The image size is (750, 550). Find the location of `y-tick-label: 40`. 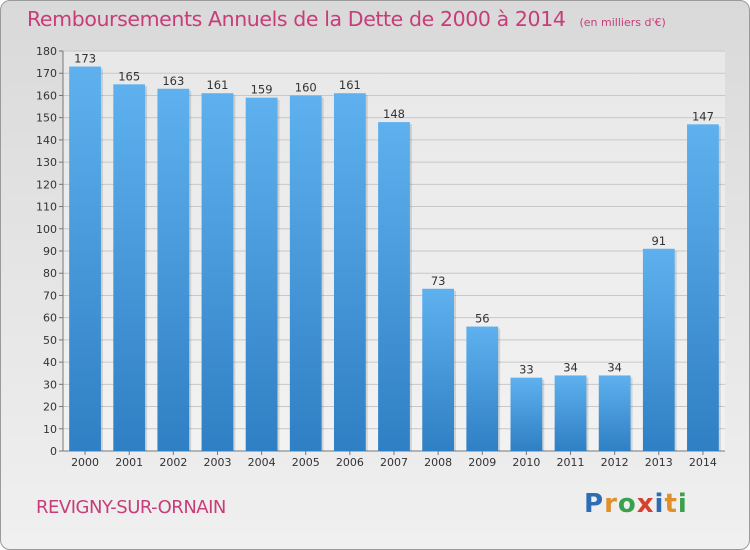

y-tick-label: 40 is located at coordinates (50, 362).